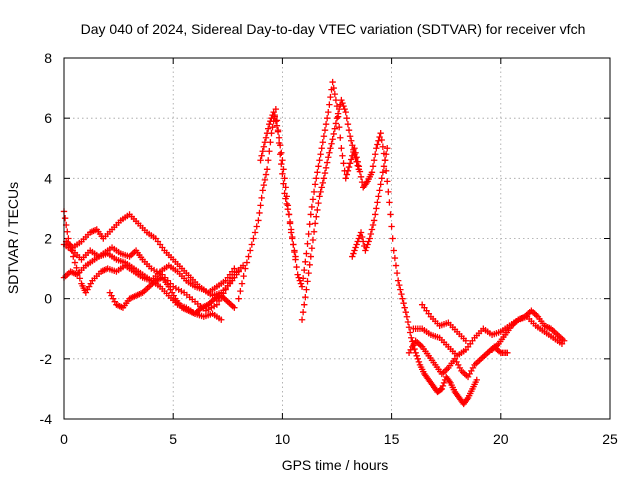 The image size is (640, 480). What do you see at coordinates (48, 118) in the screenshot?
I see `y-tick-label: 6` at bounding box center [48, 118].